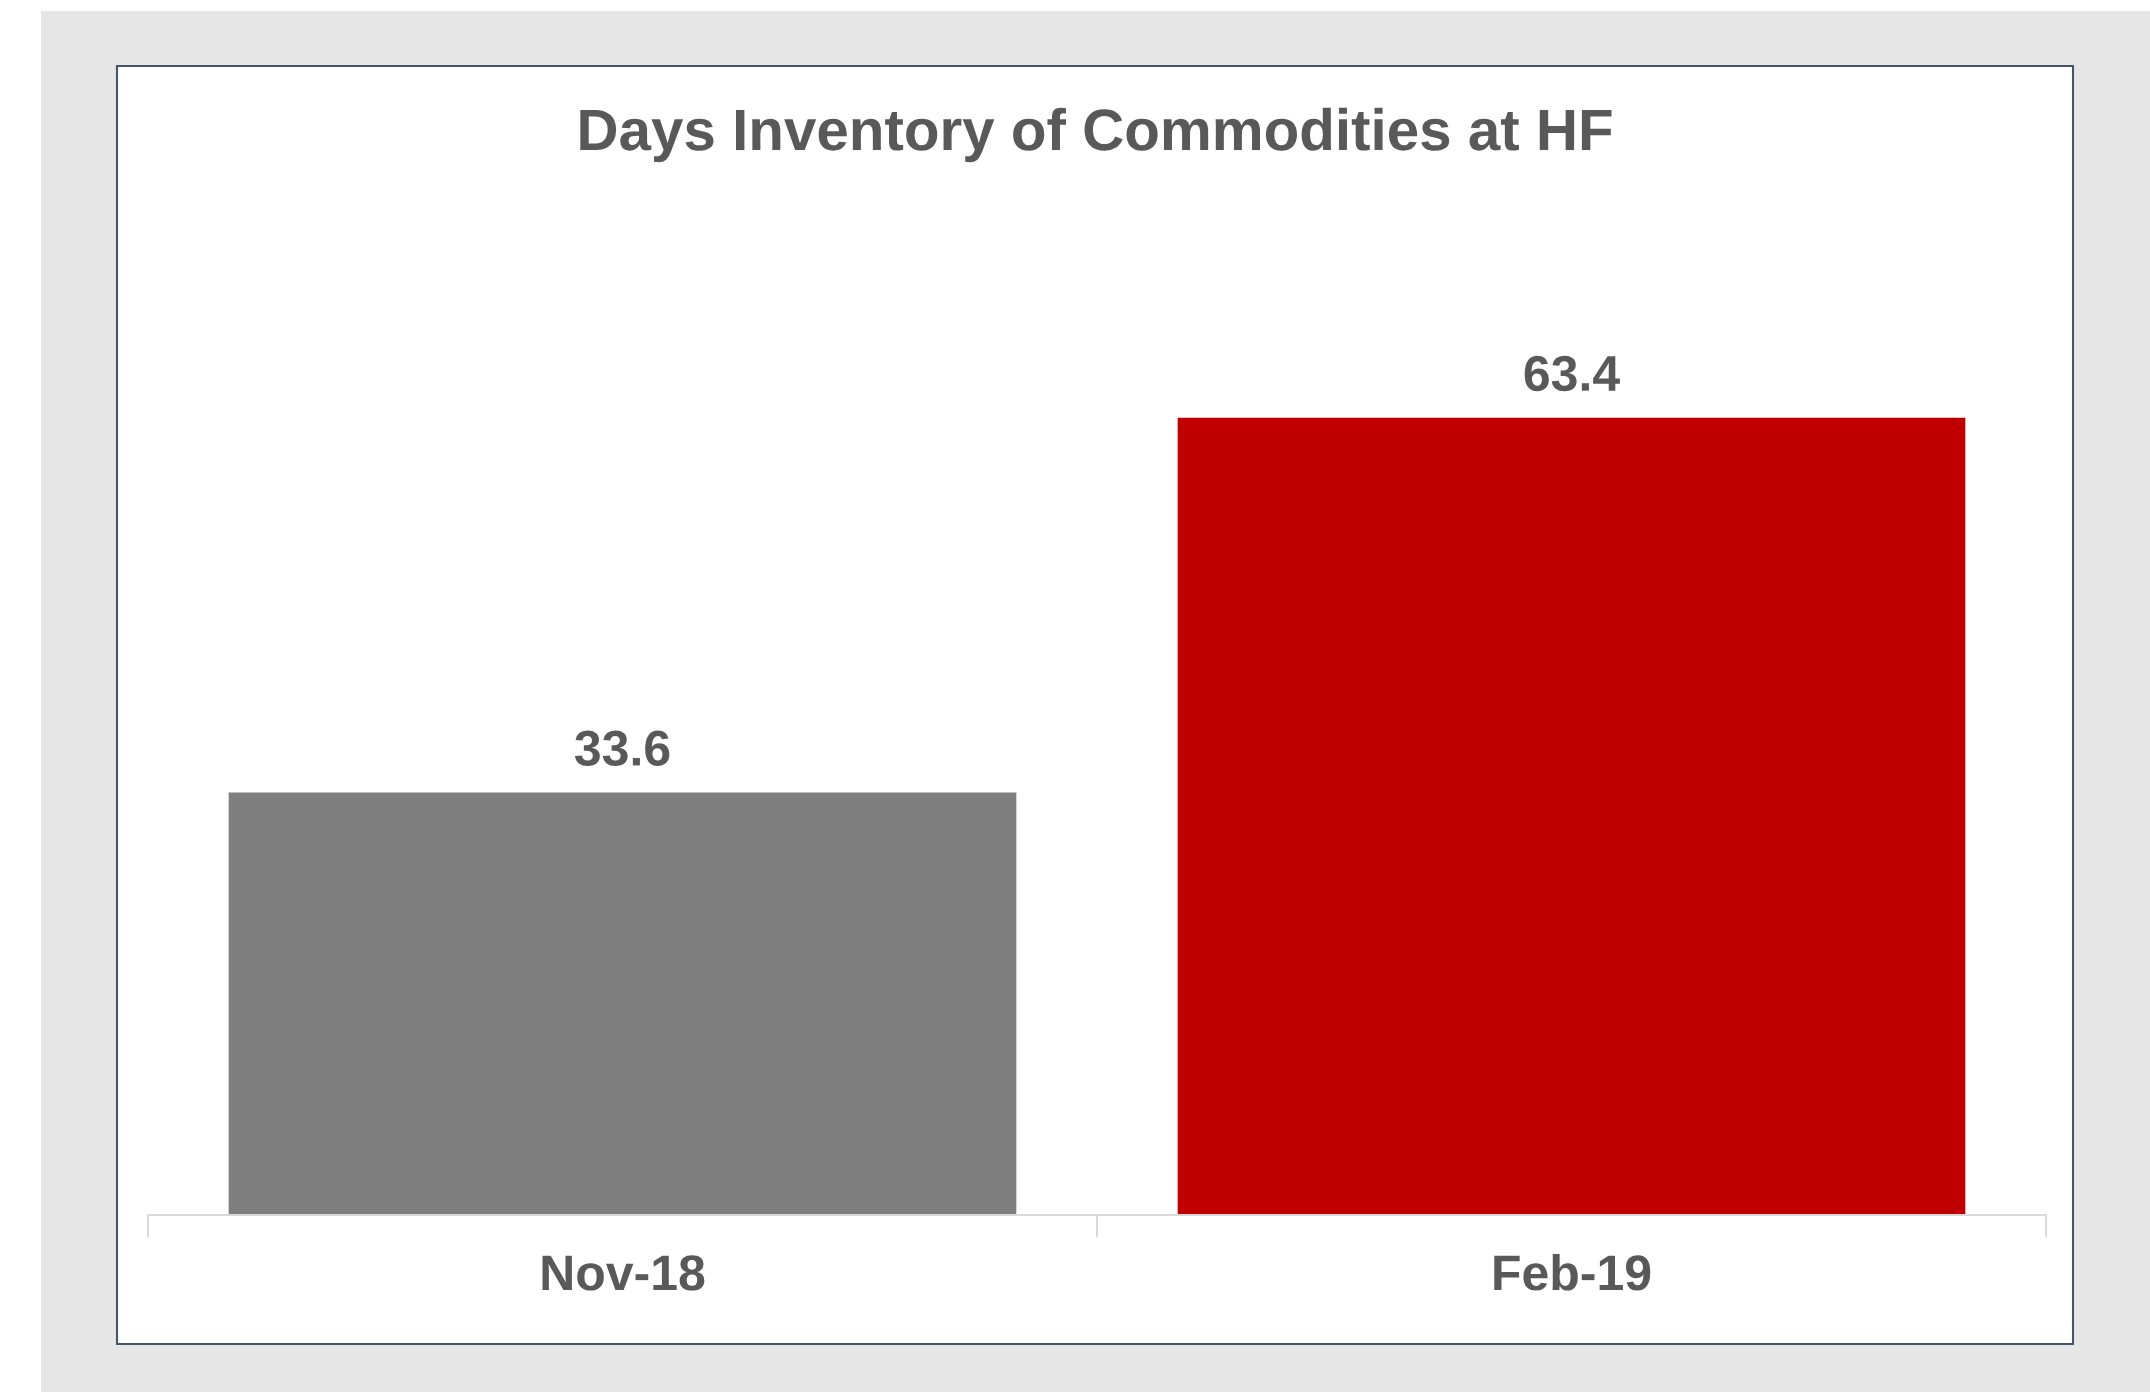 The width and height of the screenshot is (2150, 1392). What do you see at coordinates (1572, 373) in the screenshot?
I see `data-label: 63.4` at bounding box center [1572, 373].